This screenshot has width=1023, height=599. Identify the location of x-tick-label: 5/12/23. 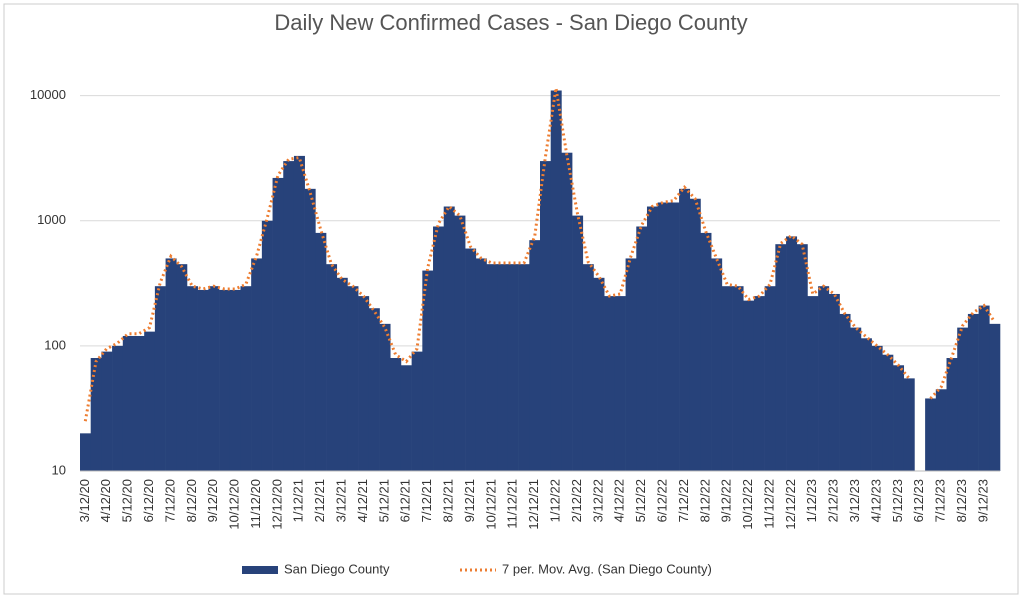
(897, 500).